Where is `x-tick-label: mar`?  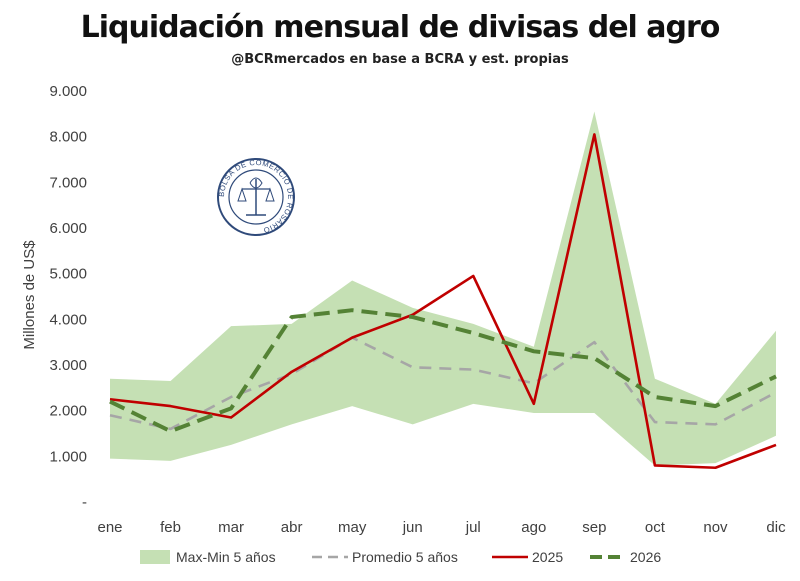 x-tick-label: mar is located at coordinates (231, 527).